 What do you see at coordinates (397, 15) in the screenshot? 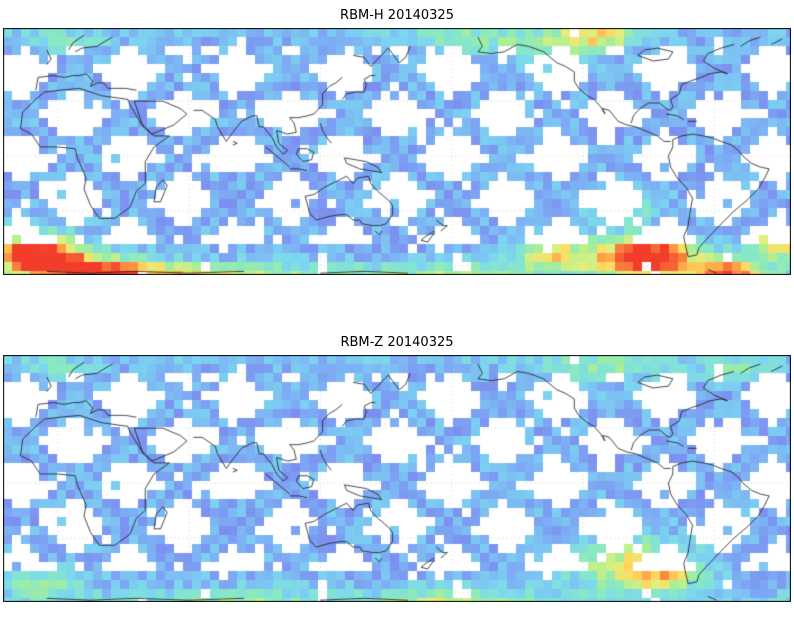
I see `panel-title-rbm-h: RBM-H 20140325` at bounding box center [397, 15].